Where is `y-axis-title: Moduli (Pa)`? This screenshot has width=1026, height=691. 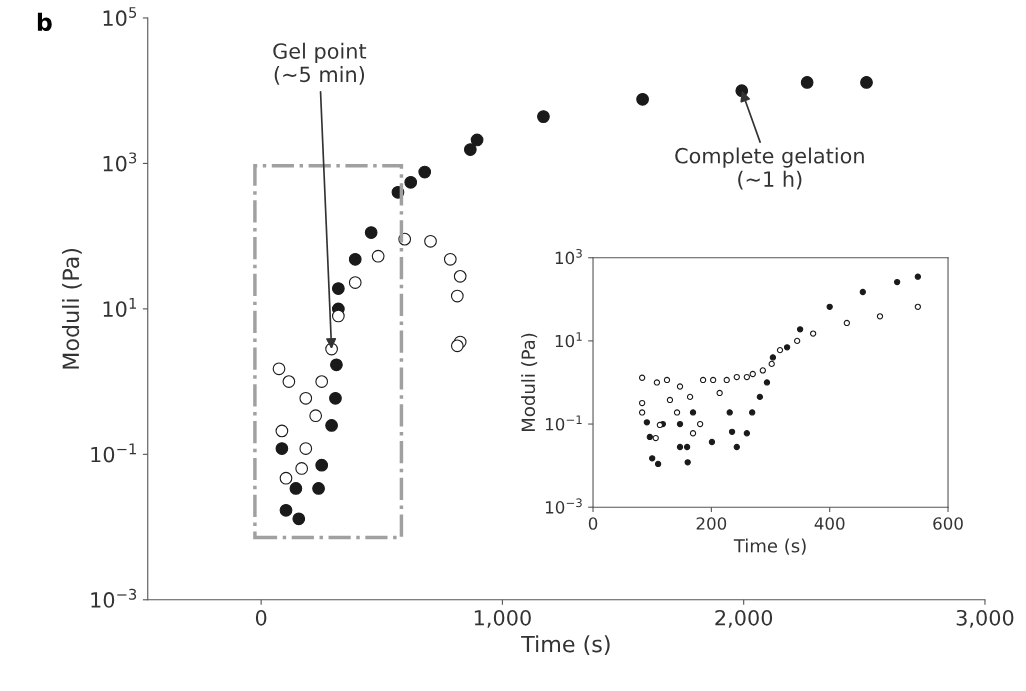
y-axis-title: Moduli (Pa) is located at coordinates (72, 308).